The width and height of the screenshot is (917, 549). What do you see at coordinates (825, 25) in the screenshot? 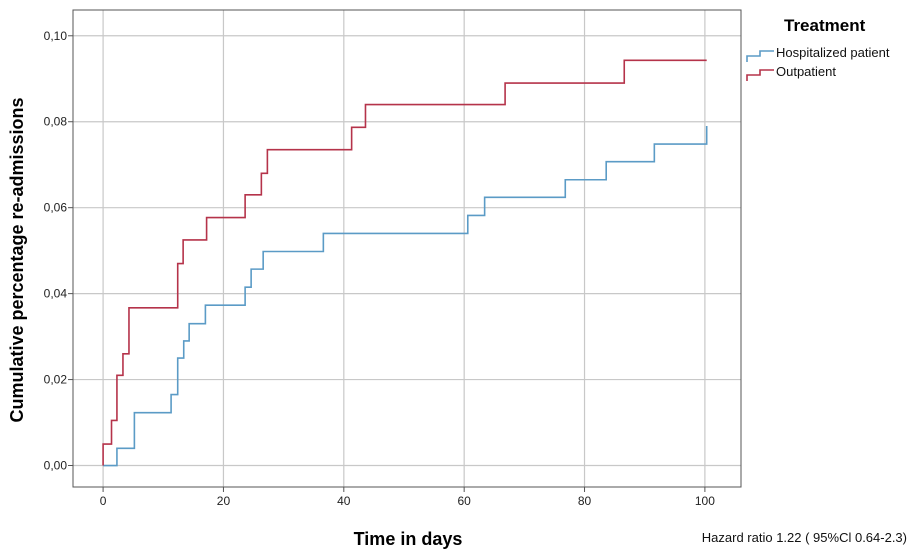
I see `legend-title: Treatment` at bounding box center [825, 25].